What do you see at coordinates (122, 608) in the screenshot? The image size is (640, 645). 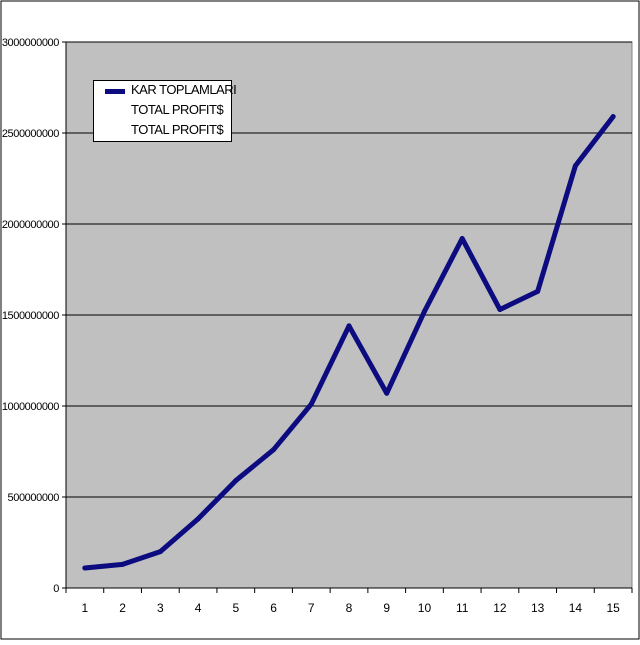 I see `x-tick-label: 2` at bounding box center [122, 608].